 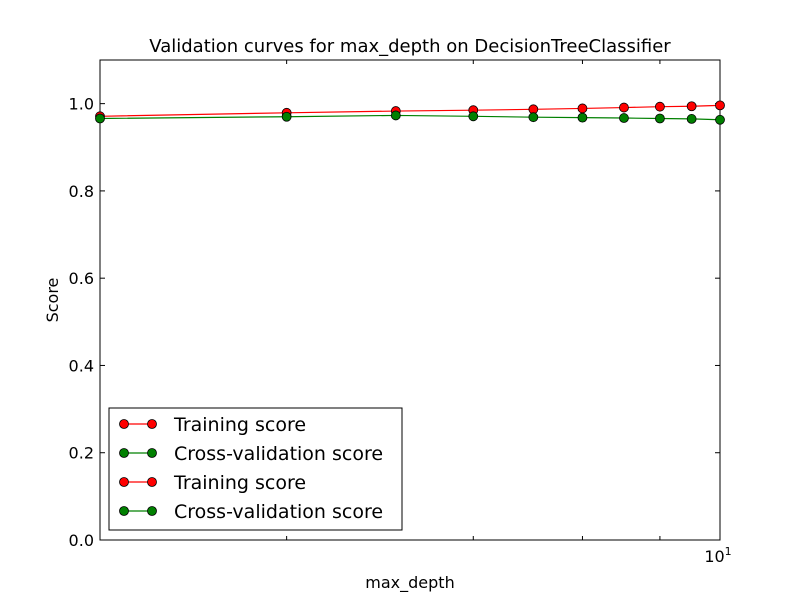 What do you see at coordinates (409, 583) in the screenshot?
I see `x-axis-label: max_depth` at bounding box center [409, 583].